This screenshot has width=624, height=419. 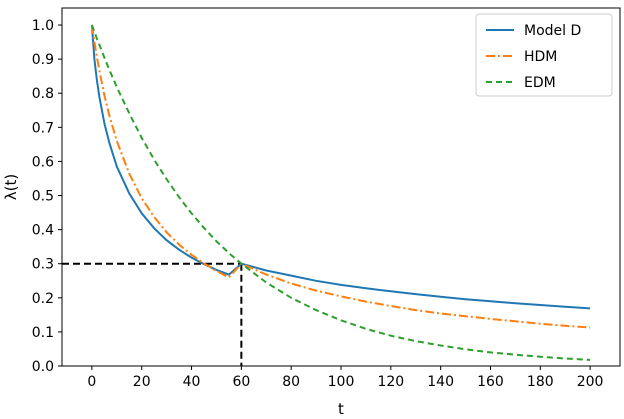 I want to click on y-tick-label: 0.5, so click(x=43, y=197).